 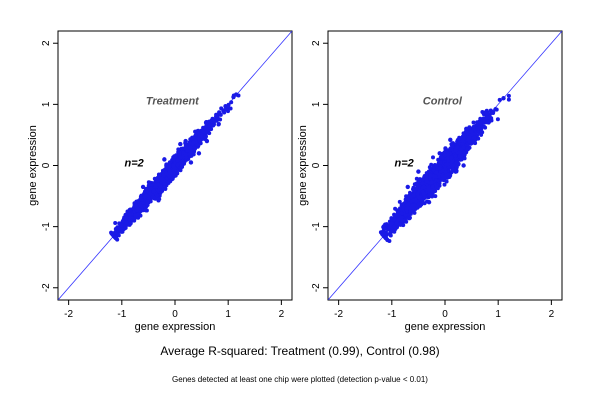 I want to click on y-axis-label: gene expression, so click(x=33, y=165).